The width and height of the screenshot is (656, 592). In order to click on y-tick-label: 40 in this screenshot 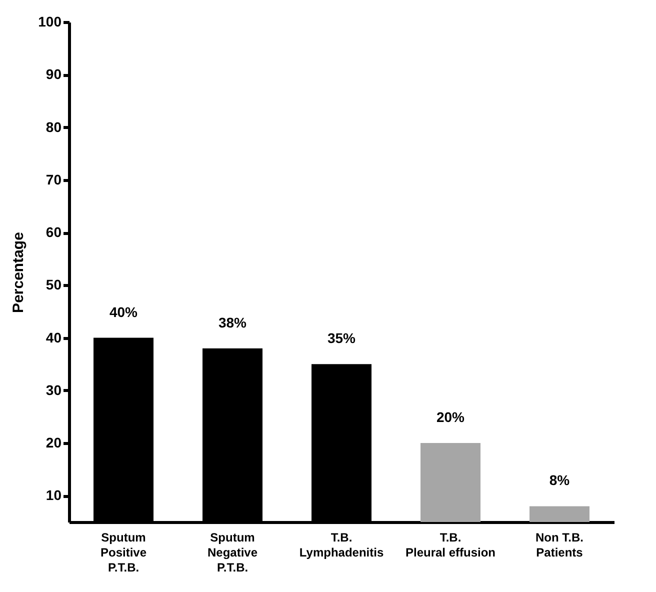, I will do `click(54, 337)`.